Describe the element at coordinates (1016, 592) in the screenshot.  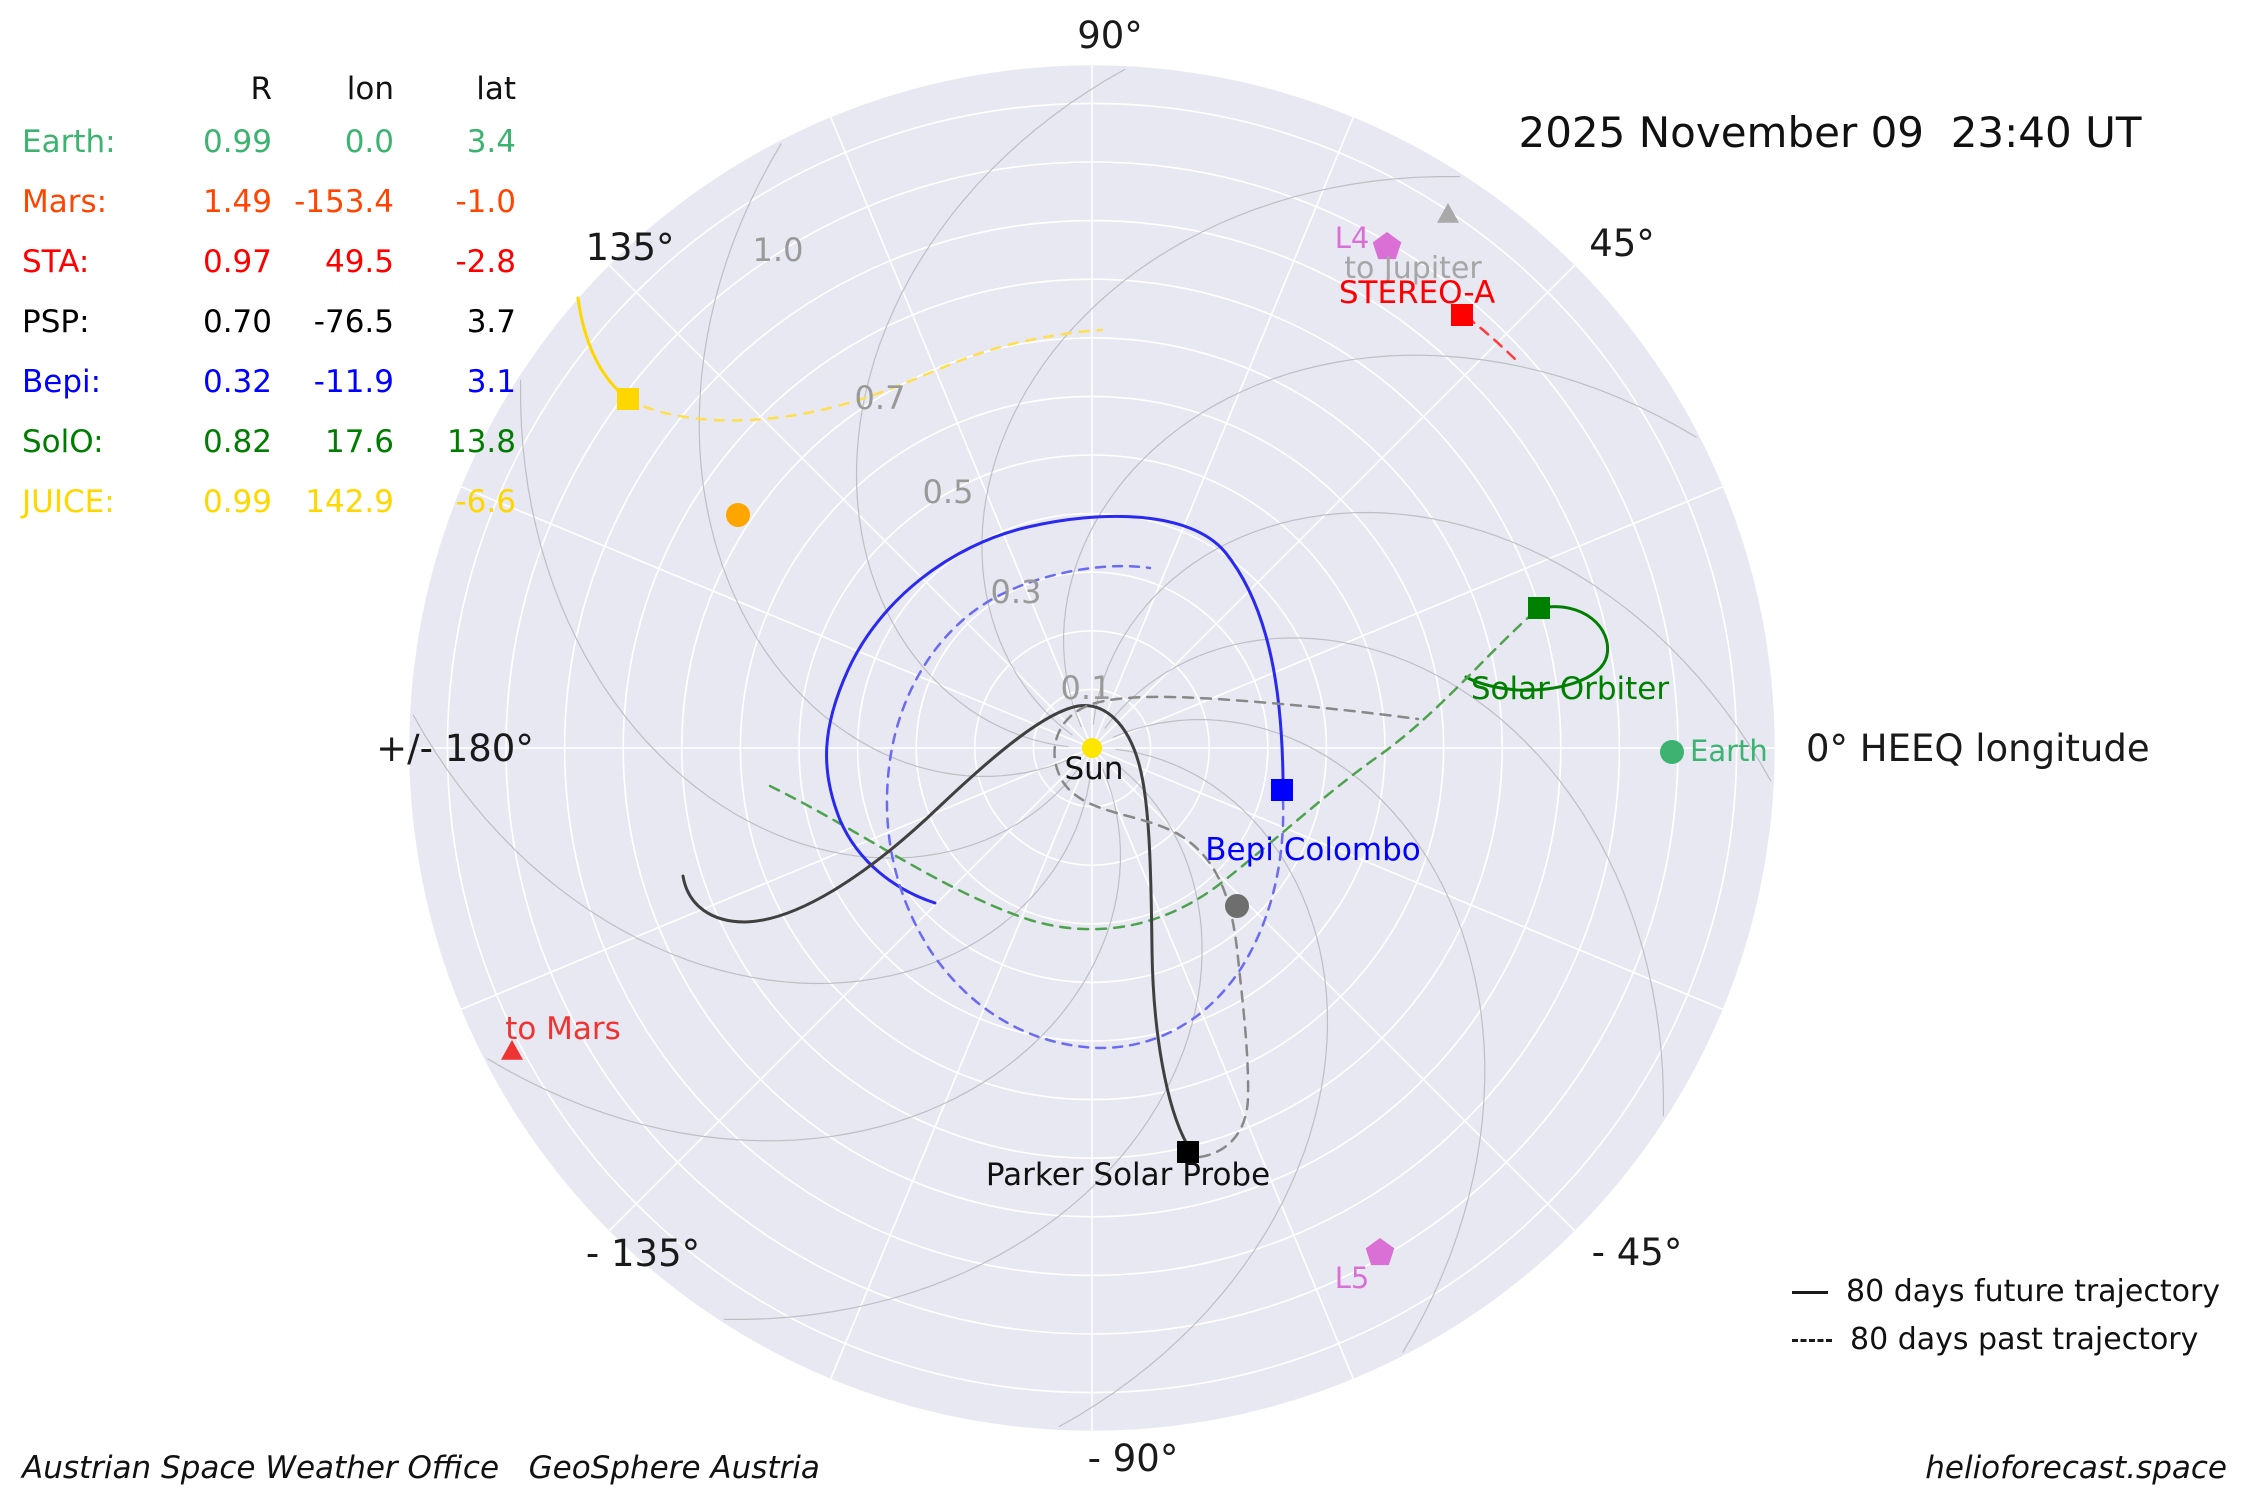
I see `r-label-0-3: 0.3` at that location.